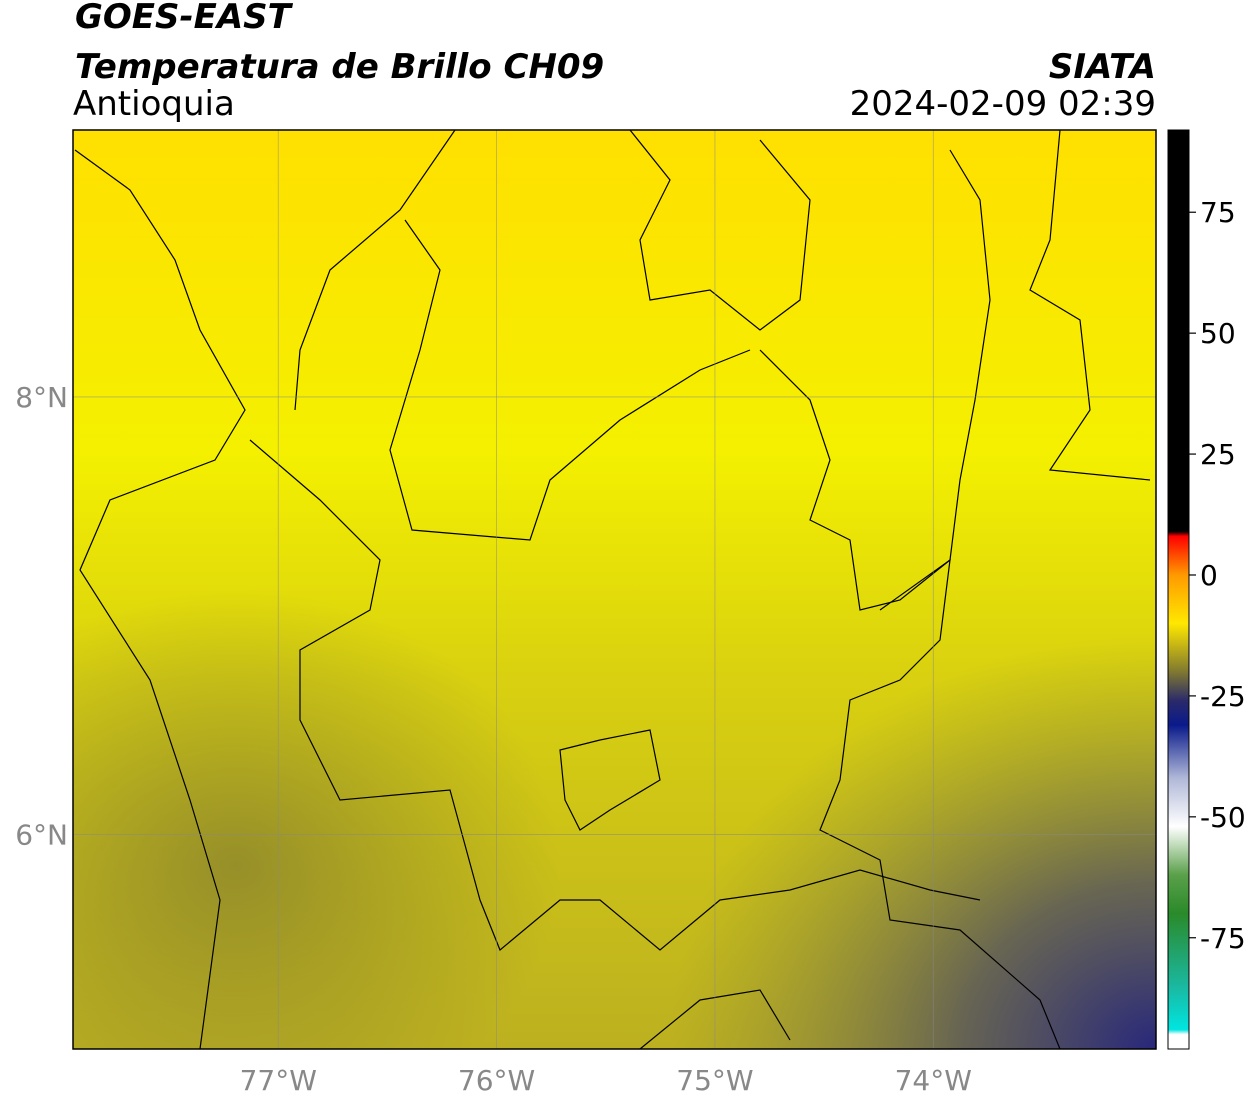  What do you see at coordinates (154, 104) in the screenshot?
I see `region: Antioquia` at bounding box center [154, 104].